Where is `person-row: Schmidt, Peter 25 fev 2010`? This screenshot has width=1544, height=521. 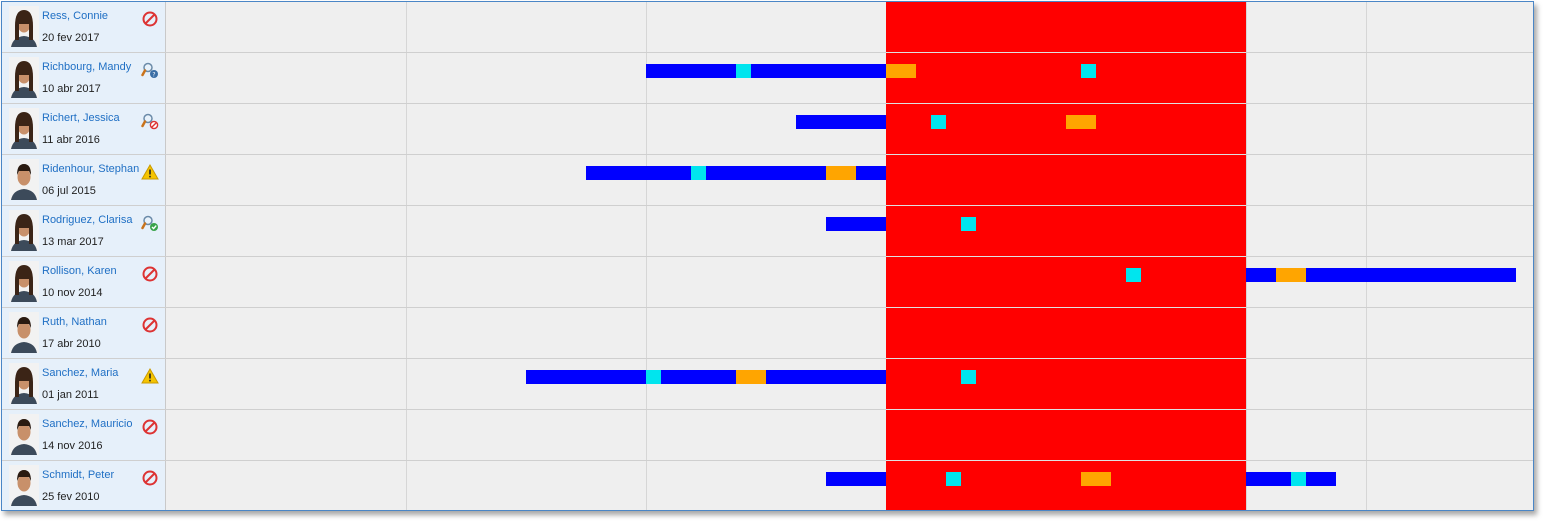 person-row: Schmidt, Peter 25 fev 2010 is located at coordinates (767, 485).